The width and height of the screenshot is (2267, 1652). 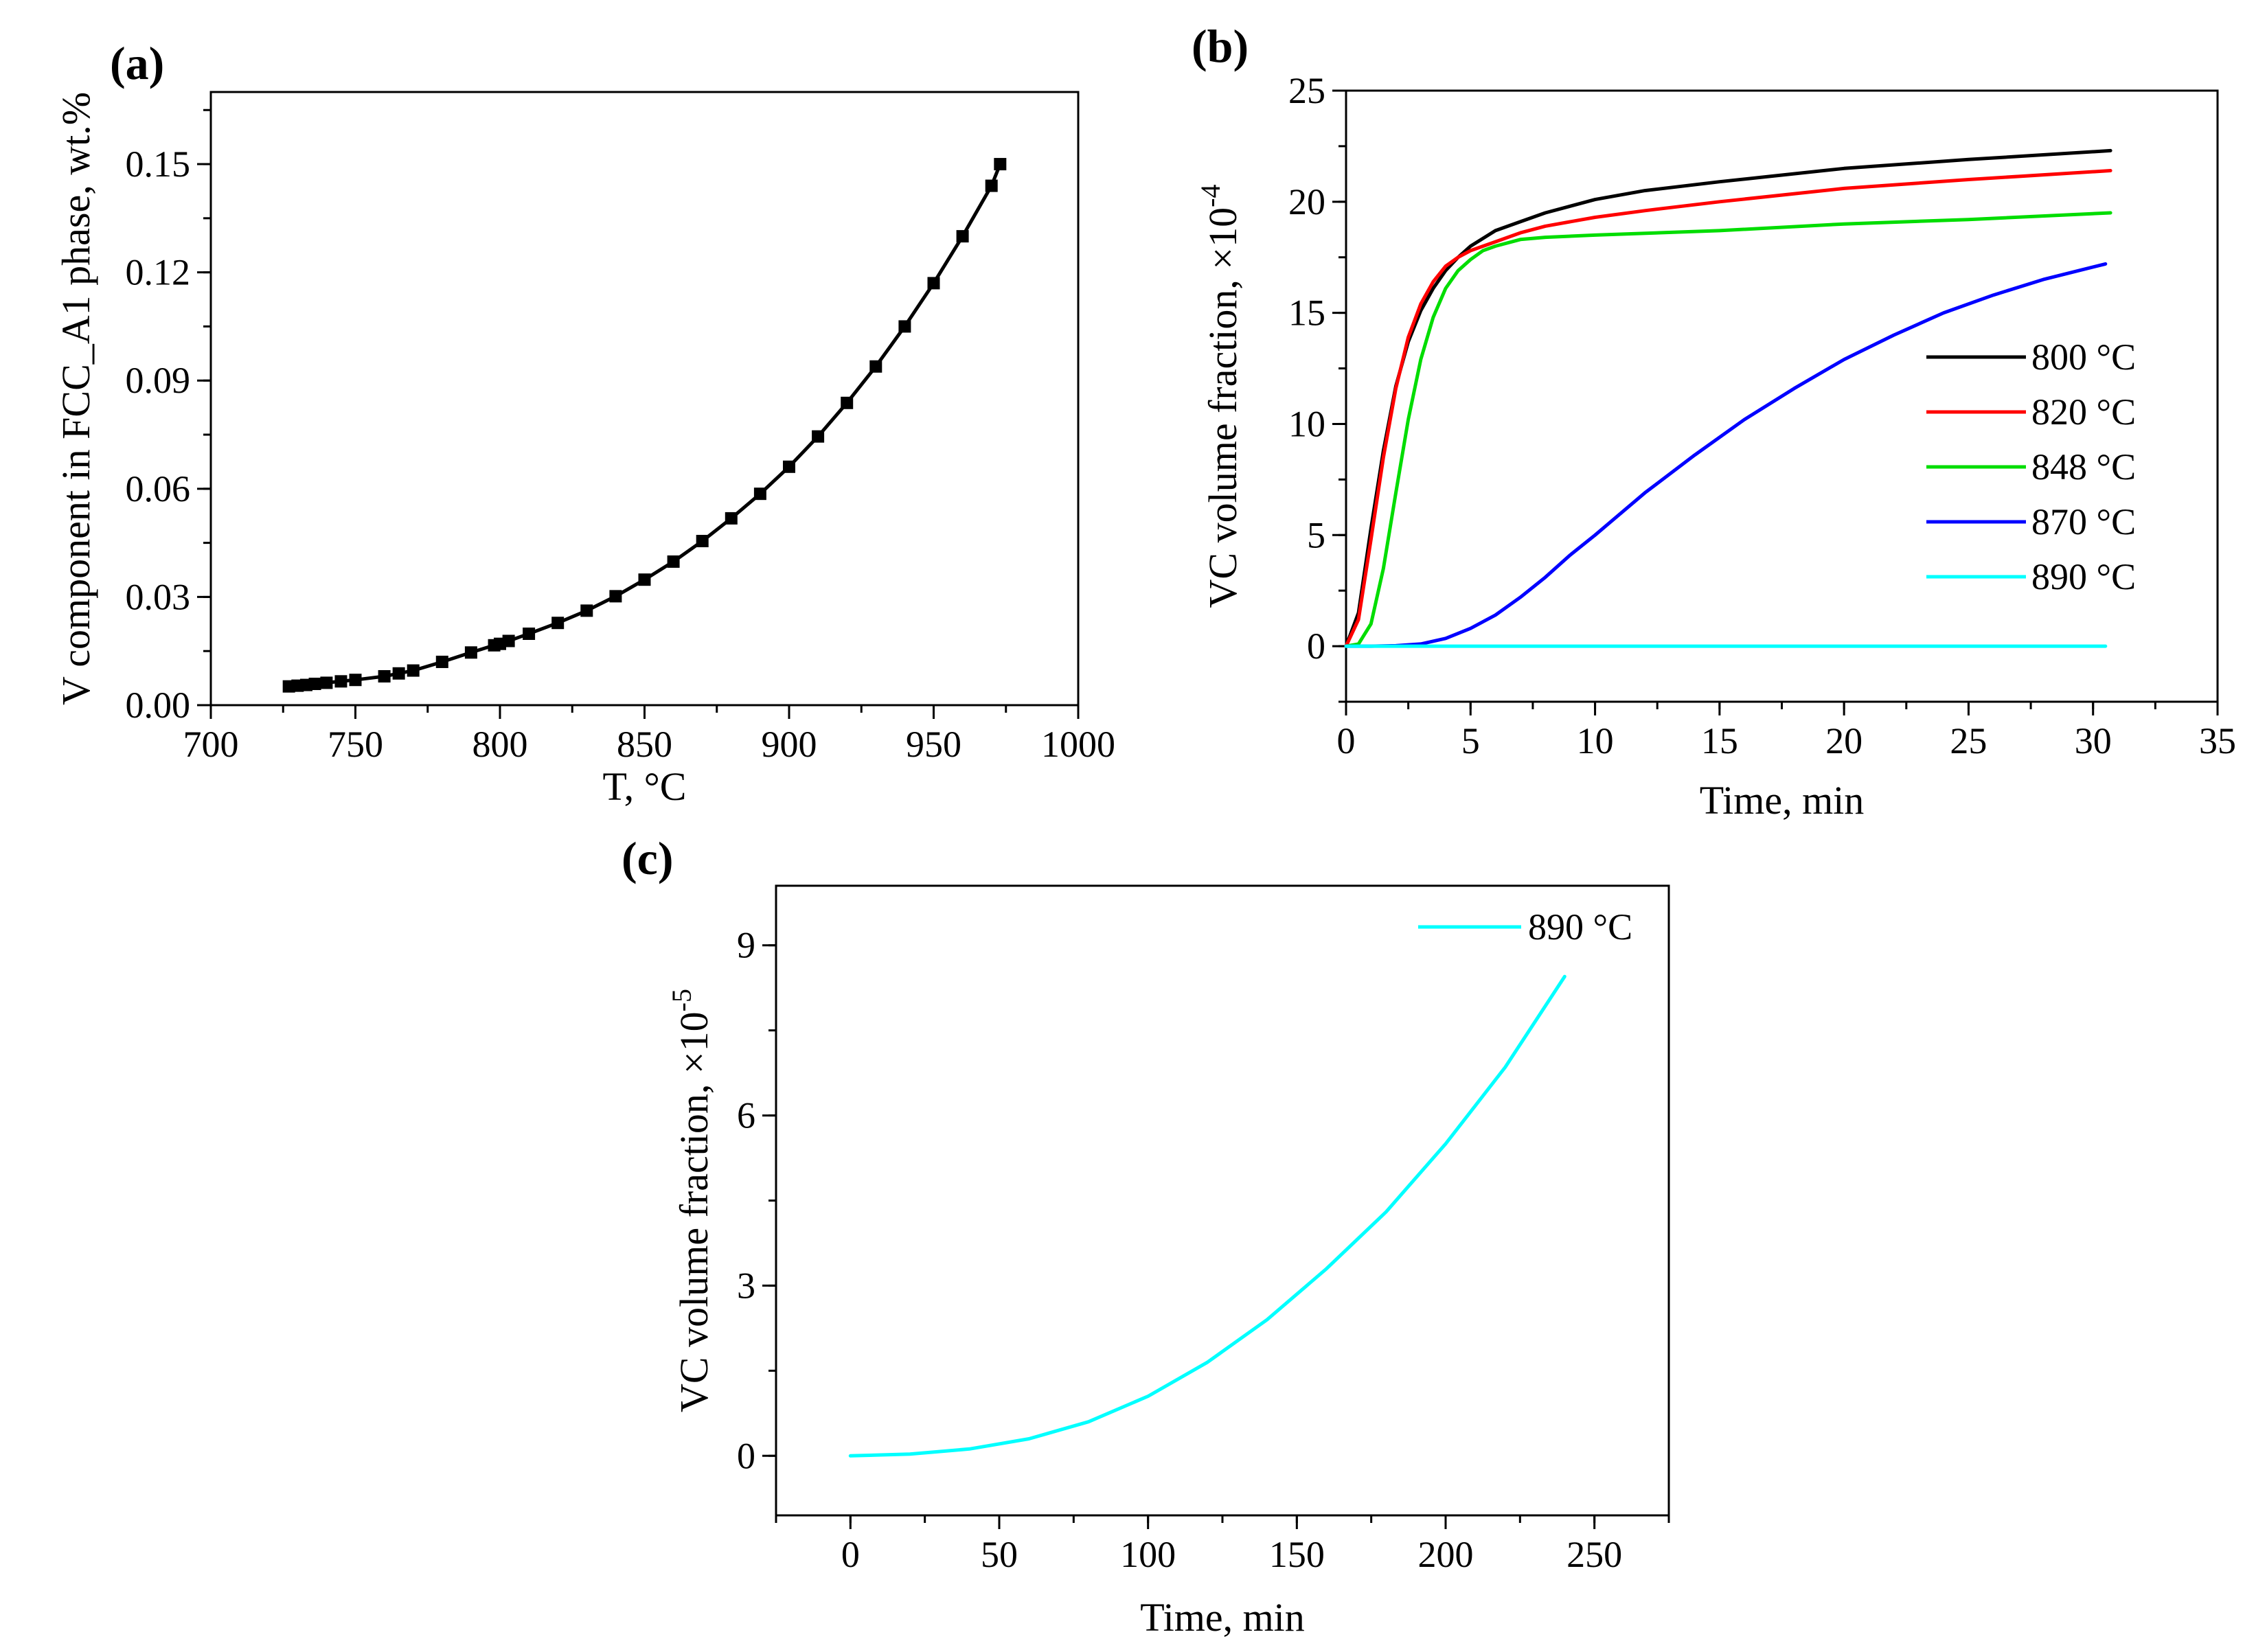 I want to click on x-tick-label: 25, so click(x=1968, y=740).